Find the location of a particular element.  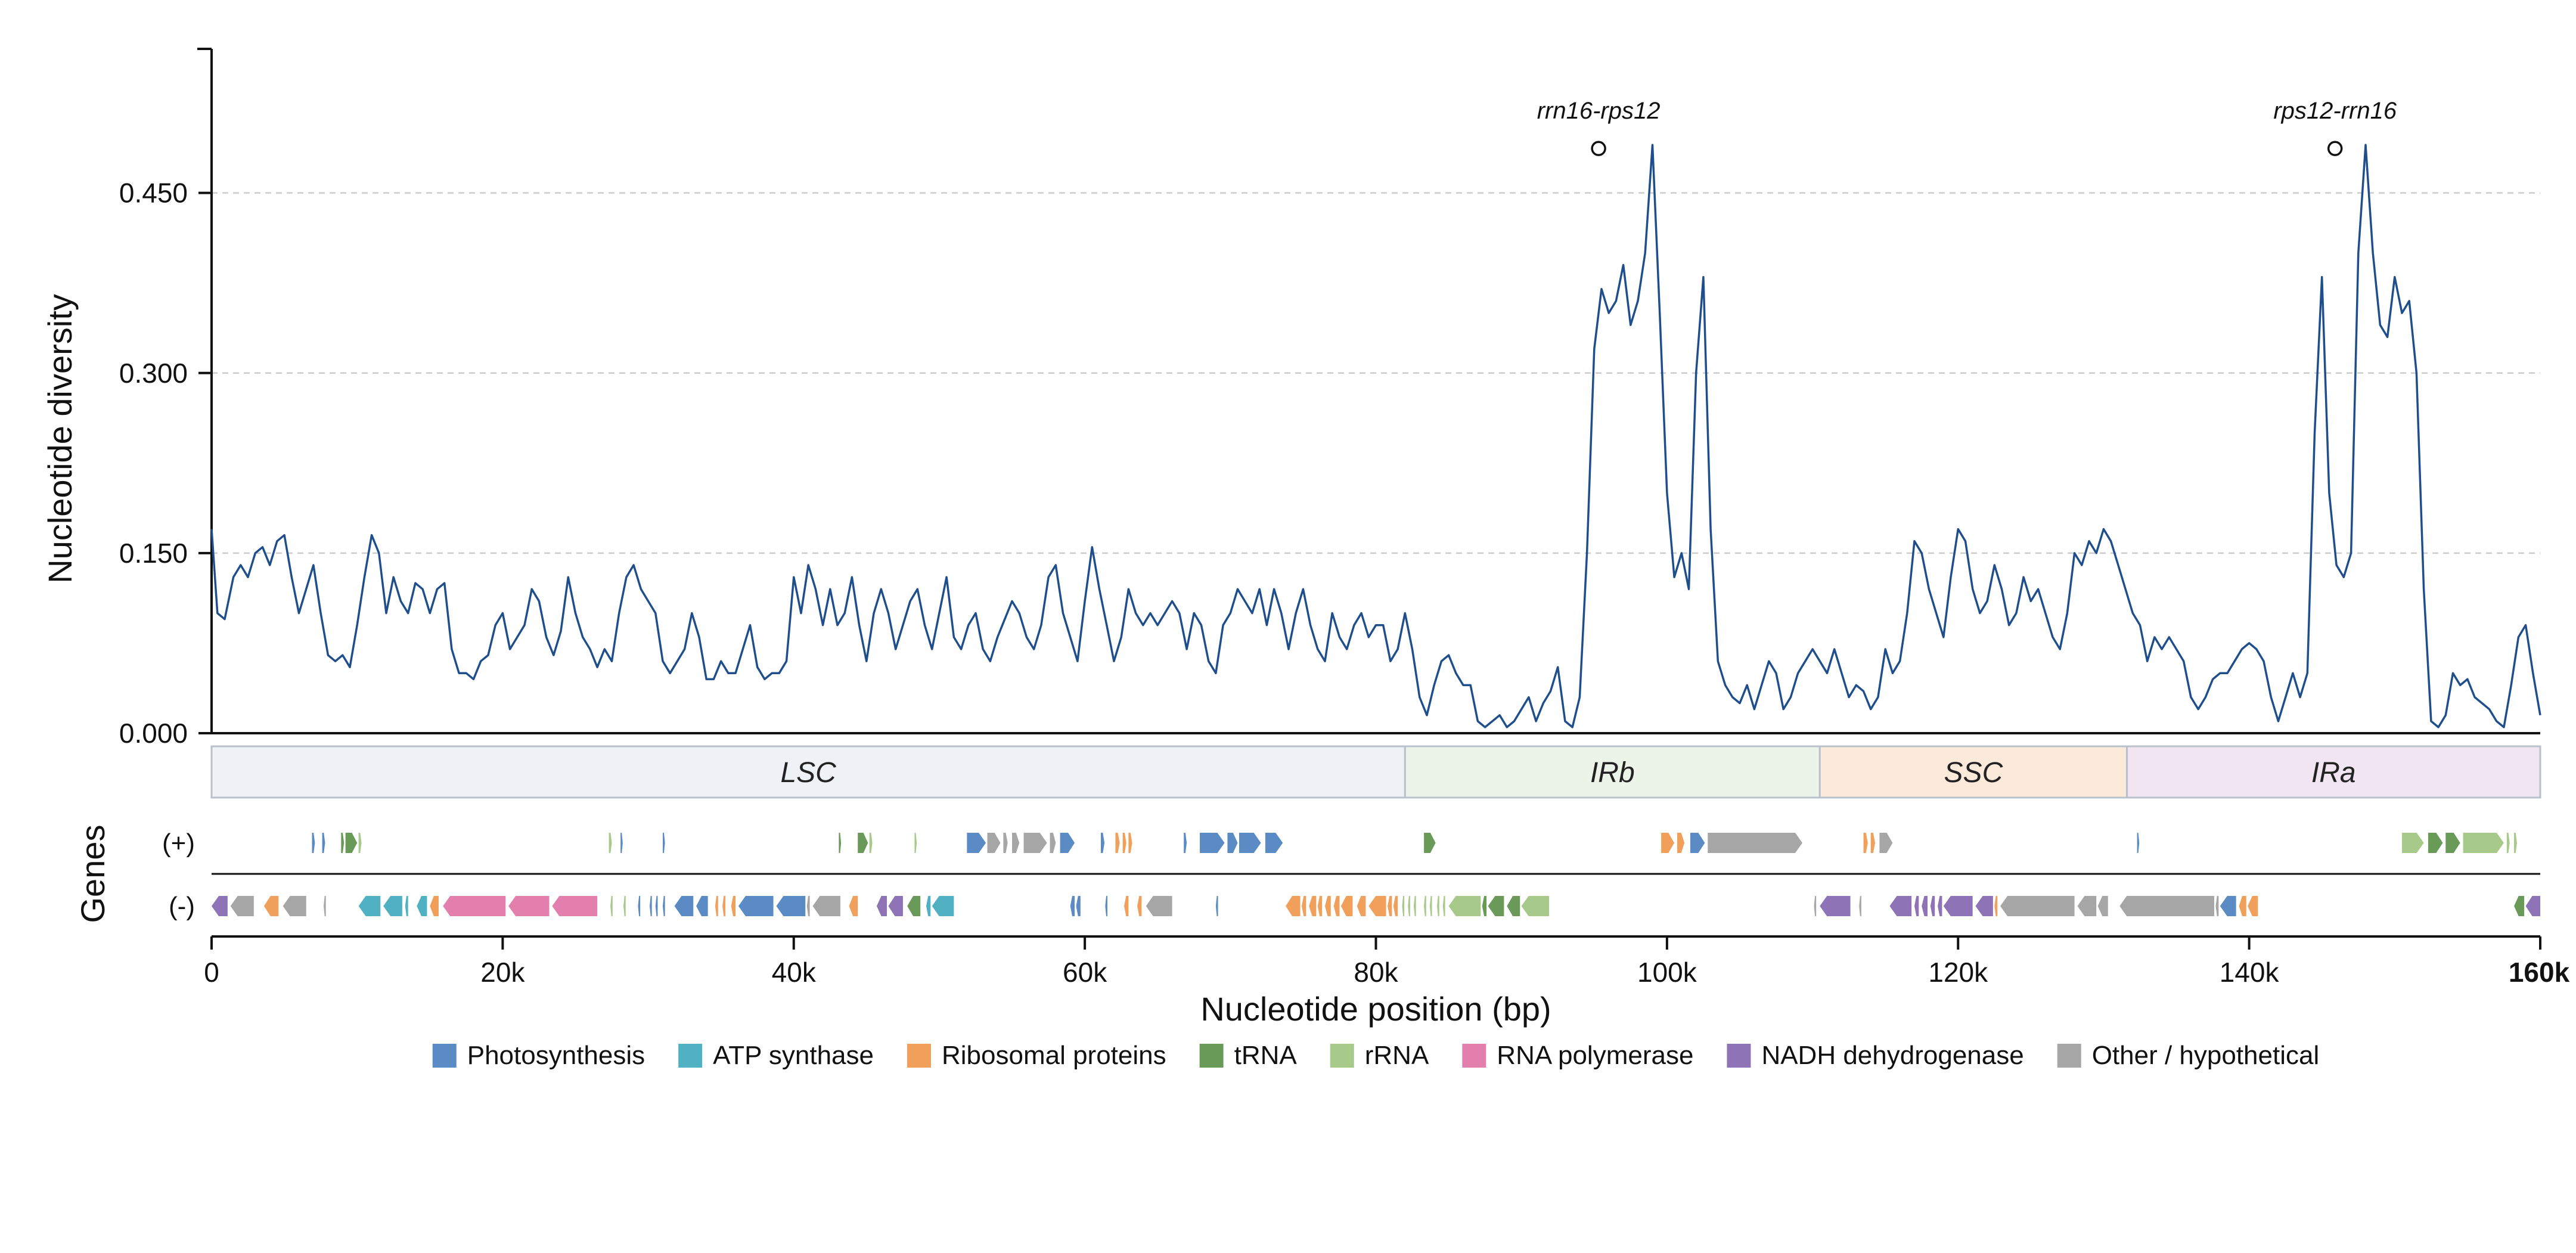

region-ira is located at coordinates (2334, 772).